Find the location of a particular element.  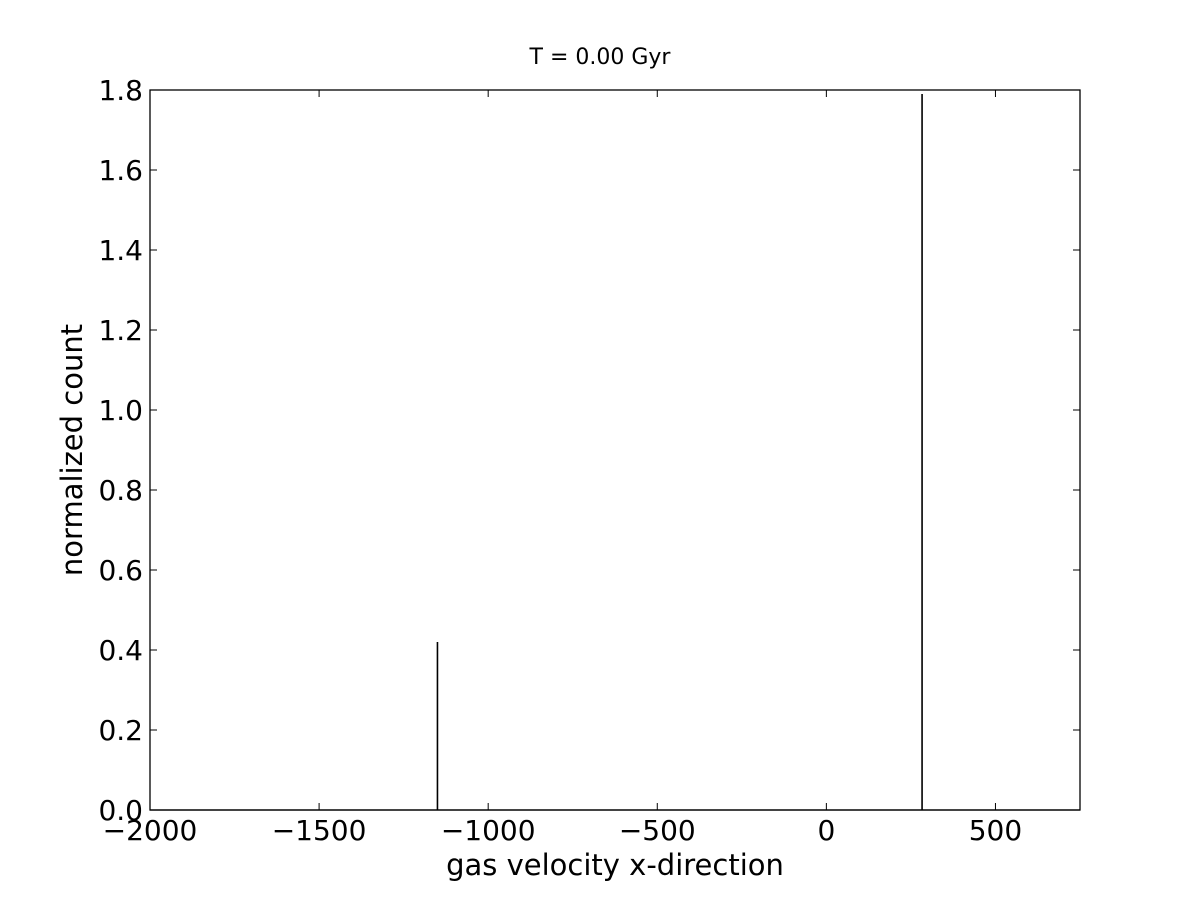

y-tick-label: 0.2 is located at coordinates (120, 730).